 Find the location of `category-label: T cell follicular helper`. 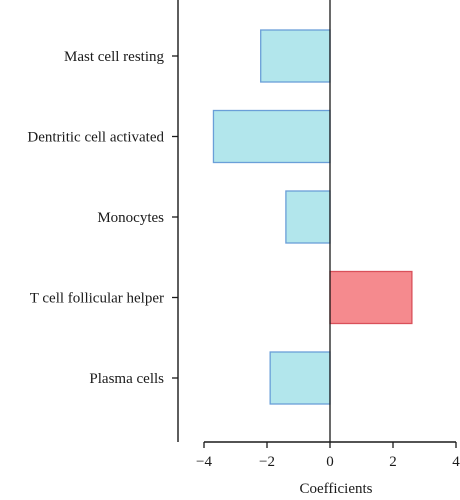

category-label: T cell follicular helper is located at coordinates (97, 299).